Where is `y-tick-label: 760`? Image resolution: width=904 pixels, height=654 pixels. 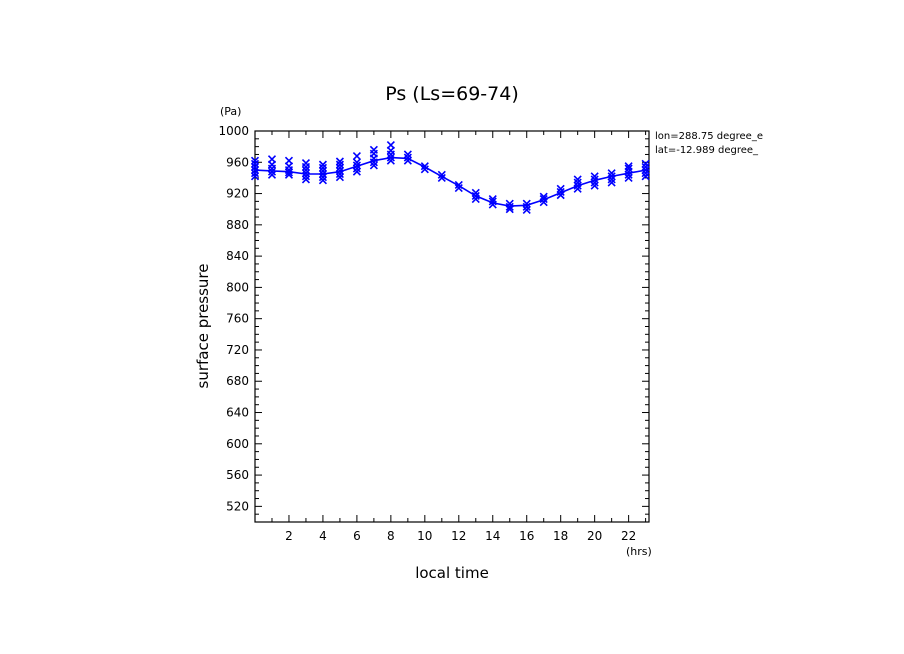
y-tick-label: 760 is located at coordinates (237, 319).